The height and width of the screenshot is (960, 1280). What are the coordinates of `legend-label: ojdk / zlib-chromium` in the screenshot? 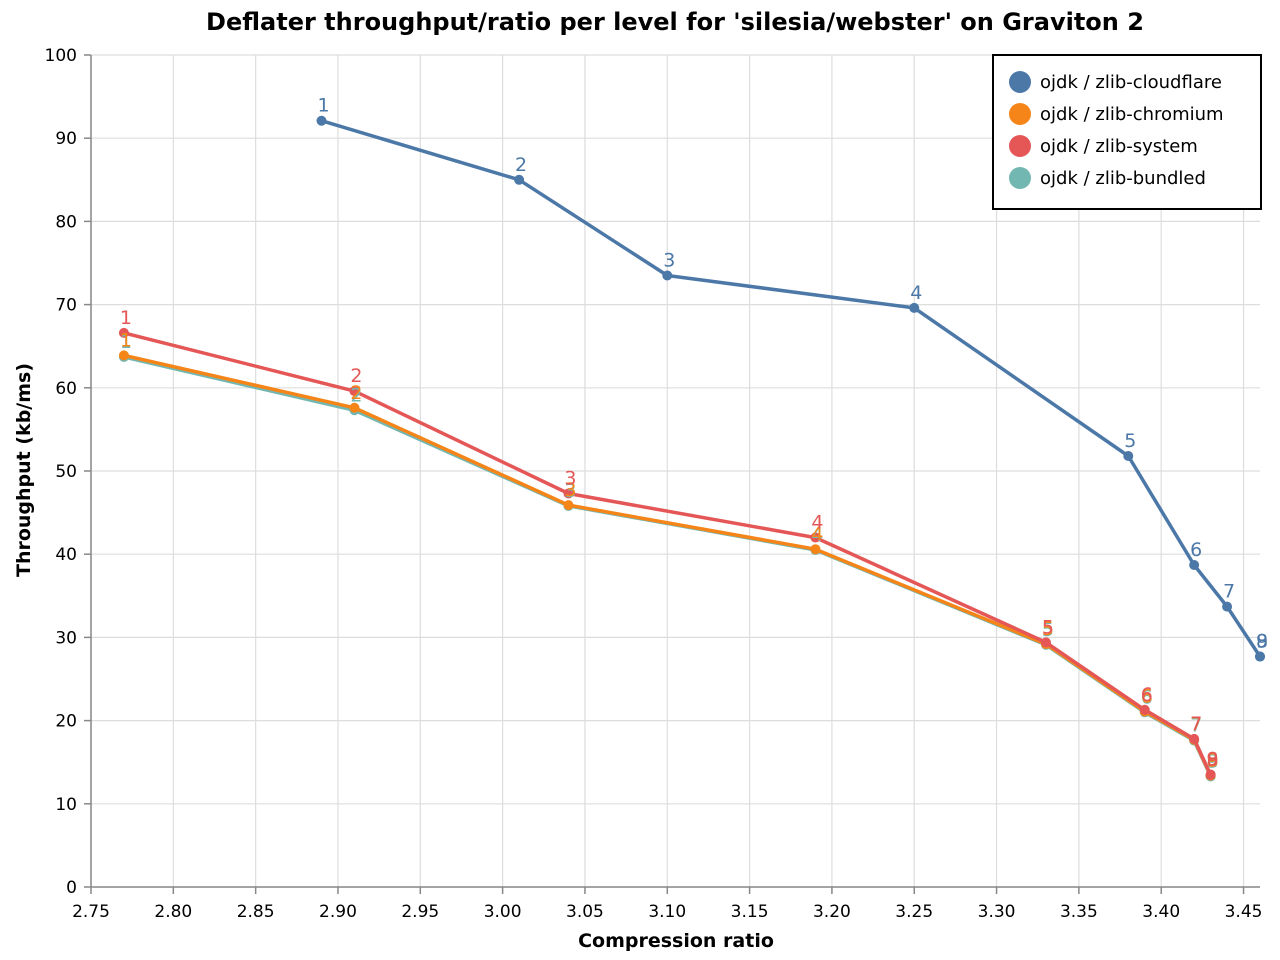 It's located at (1132, 114).